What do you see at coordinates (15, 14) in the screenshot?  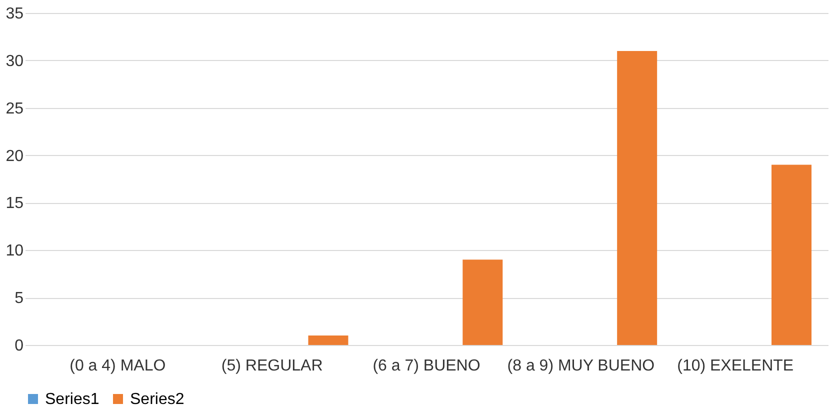 I see `y-tick-label: 35` at bounding box center [15, 14].